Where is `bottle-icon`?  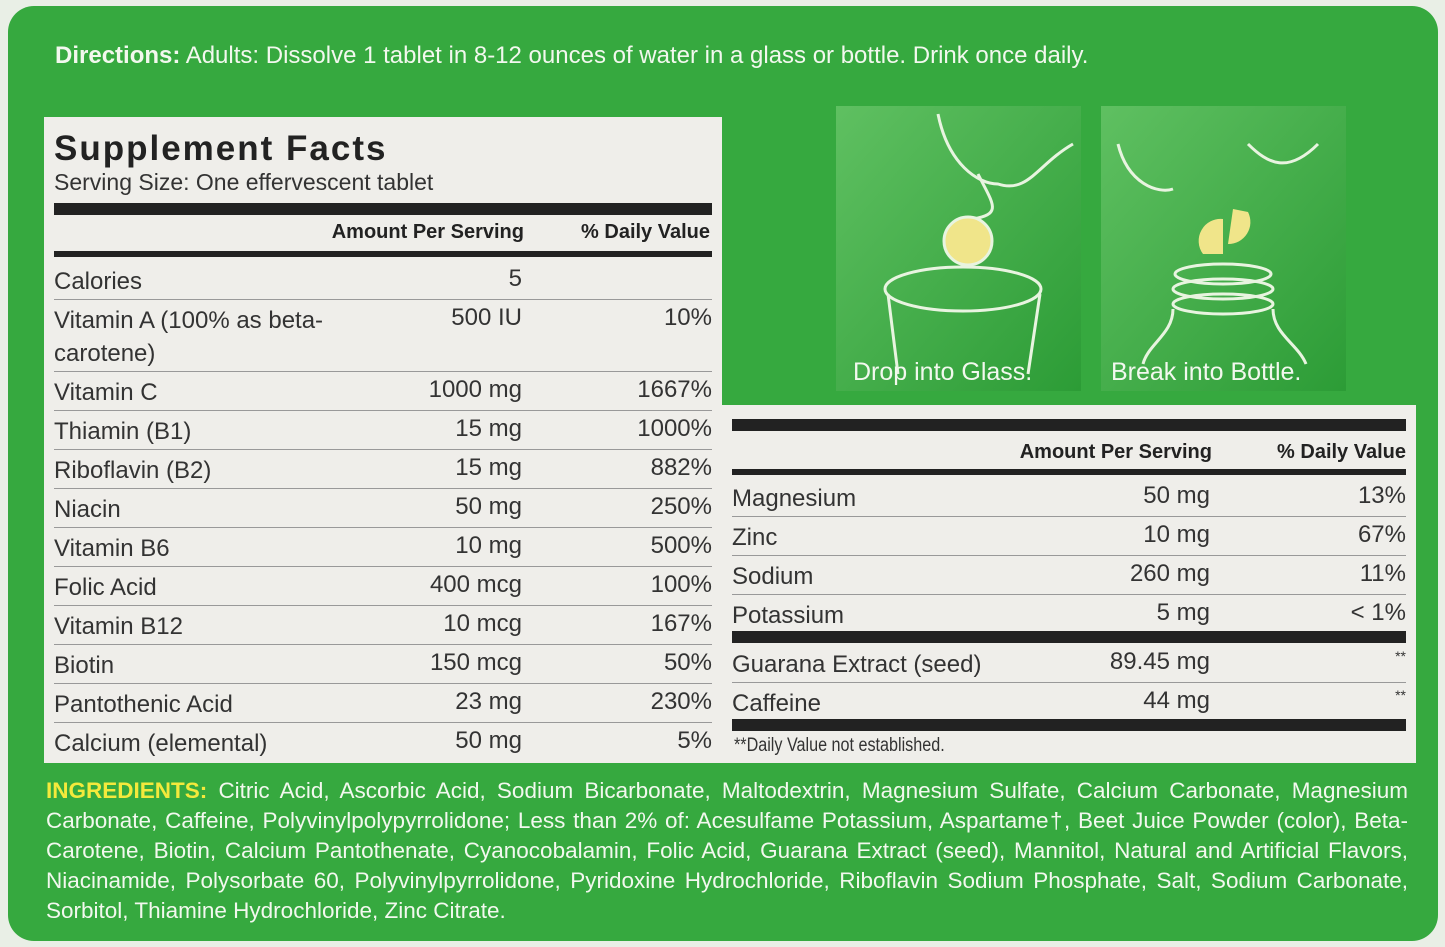
bottle-icon is located at coordinates (1218, 253).